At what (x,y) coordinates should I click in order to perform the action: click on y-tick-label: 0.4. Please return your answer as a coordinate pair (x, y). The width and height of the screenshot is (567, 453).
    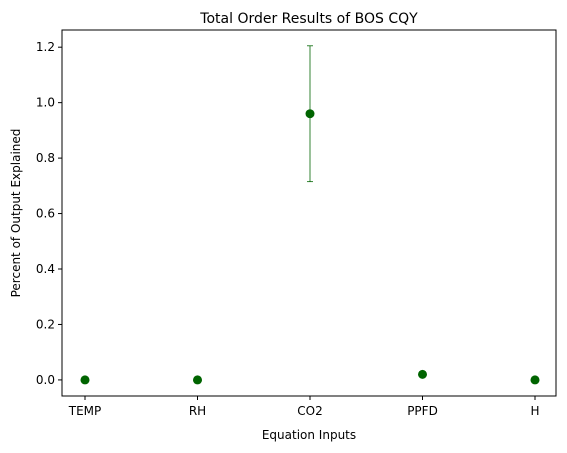
    Looking at the image, I should click on (45, 269).